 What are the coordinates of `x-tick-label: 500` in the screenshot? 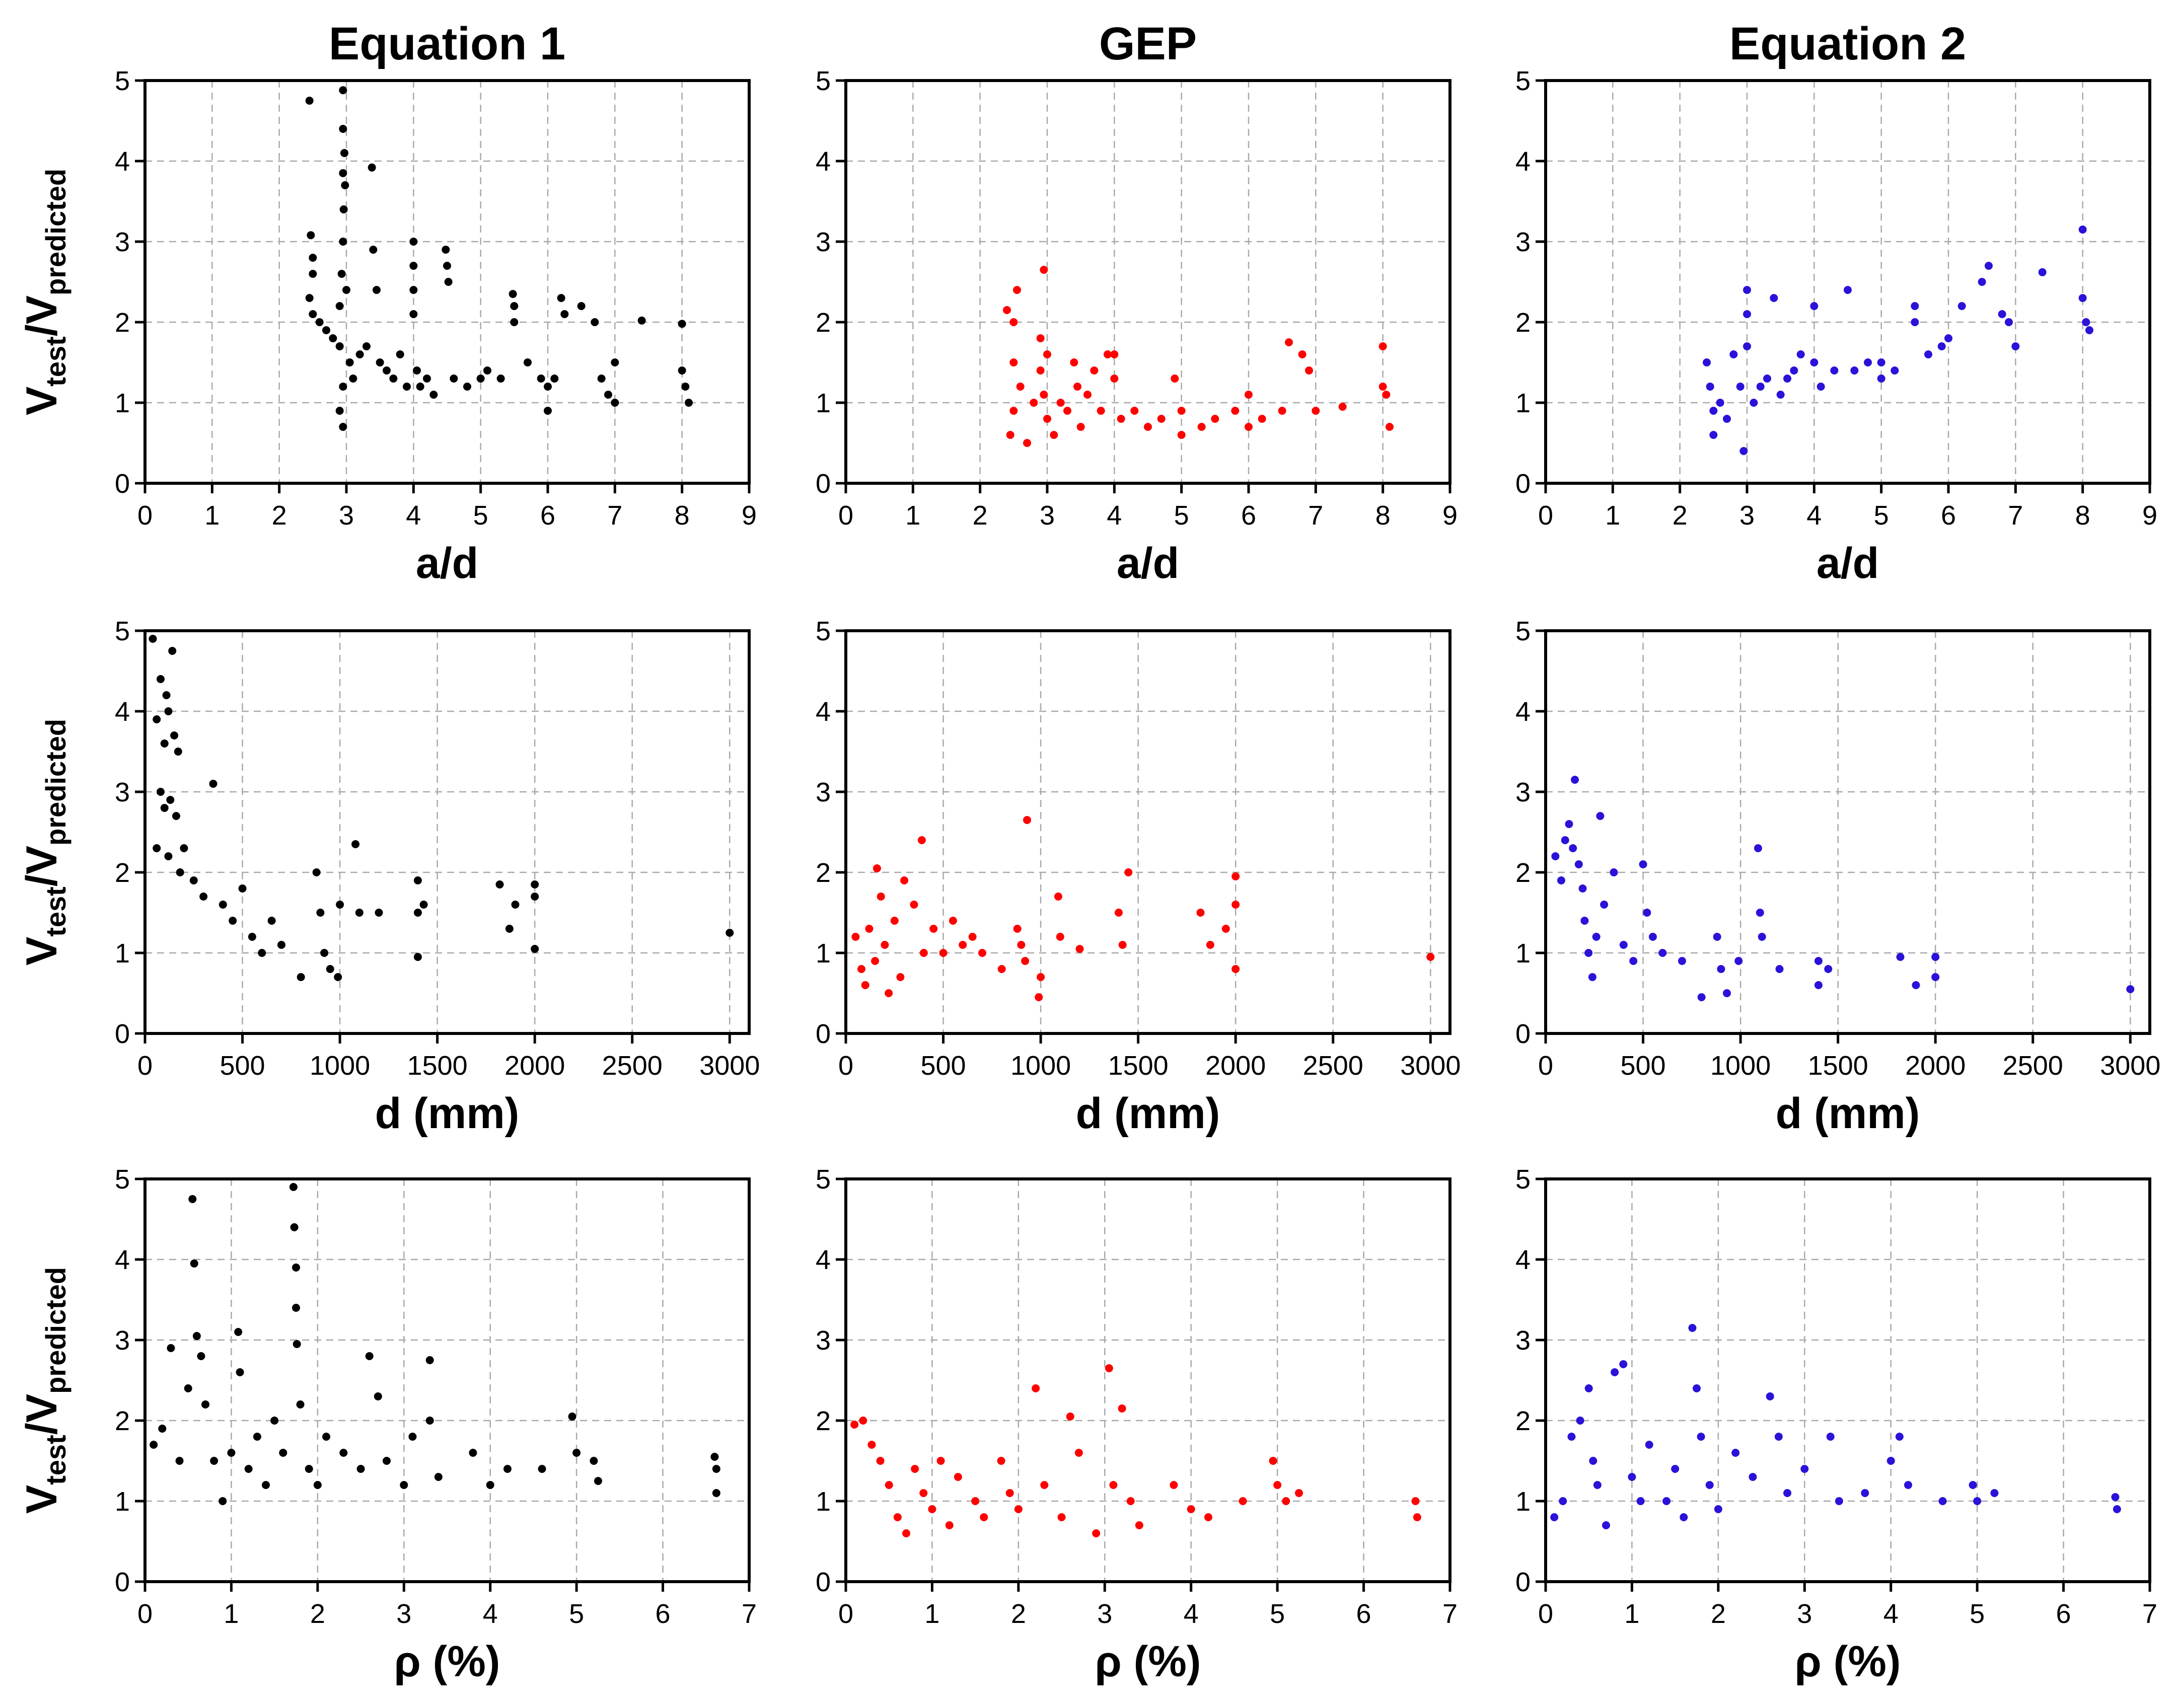 It's located at (242, 1066).